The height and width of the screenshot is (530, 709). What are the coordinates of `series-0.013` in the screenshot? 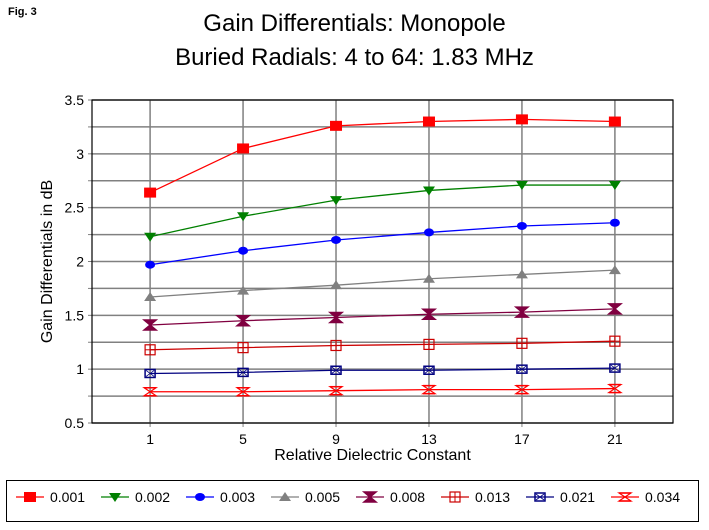 It's located at (382, 345).